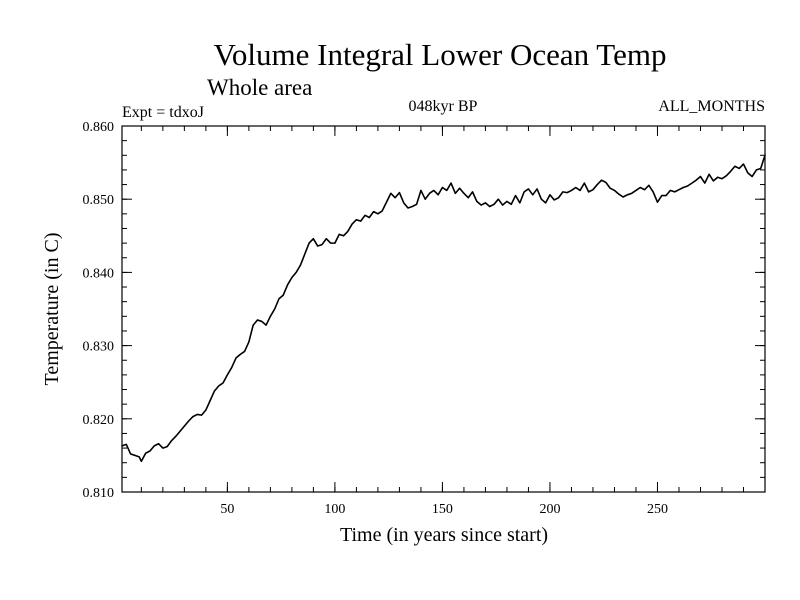 The width and height of the screenshot is (800, 600). What do you see at coordinates (442, 509) in the screenshot?
I see `x-tick-label: 150` at bounding box center [442, 509].